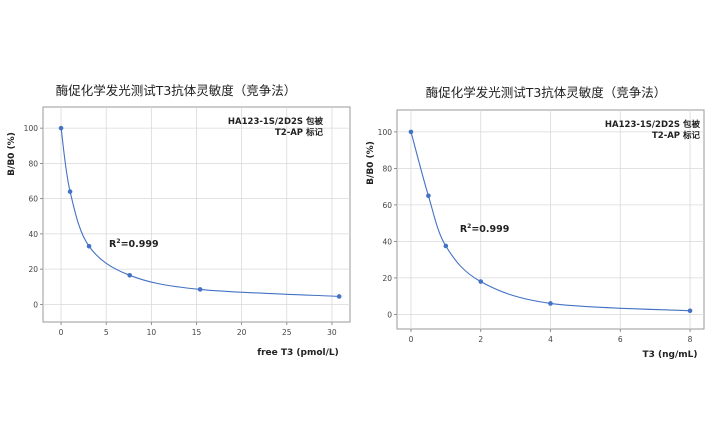 The image size is (720, 445). I want to click on x-tick-label: 4, so click(550, 339).